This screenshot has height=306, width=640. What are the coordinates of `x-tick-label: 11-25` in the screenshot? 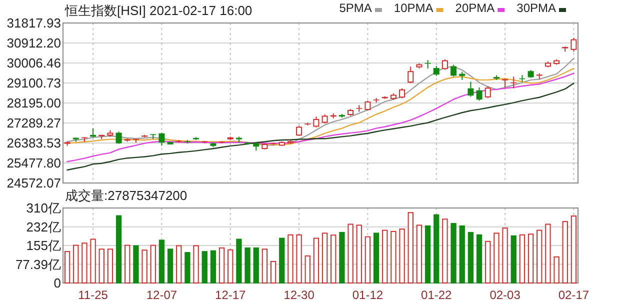 It's located at (93, 295).